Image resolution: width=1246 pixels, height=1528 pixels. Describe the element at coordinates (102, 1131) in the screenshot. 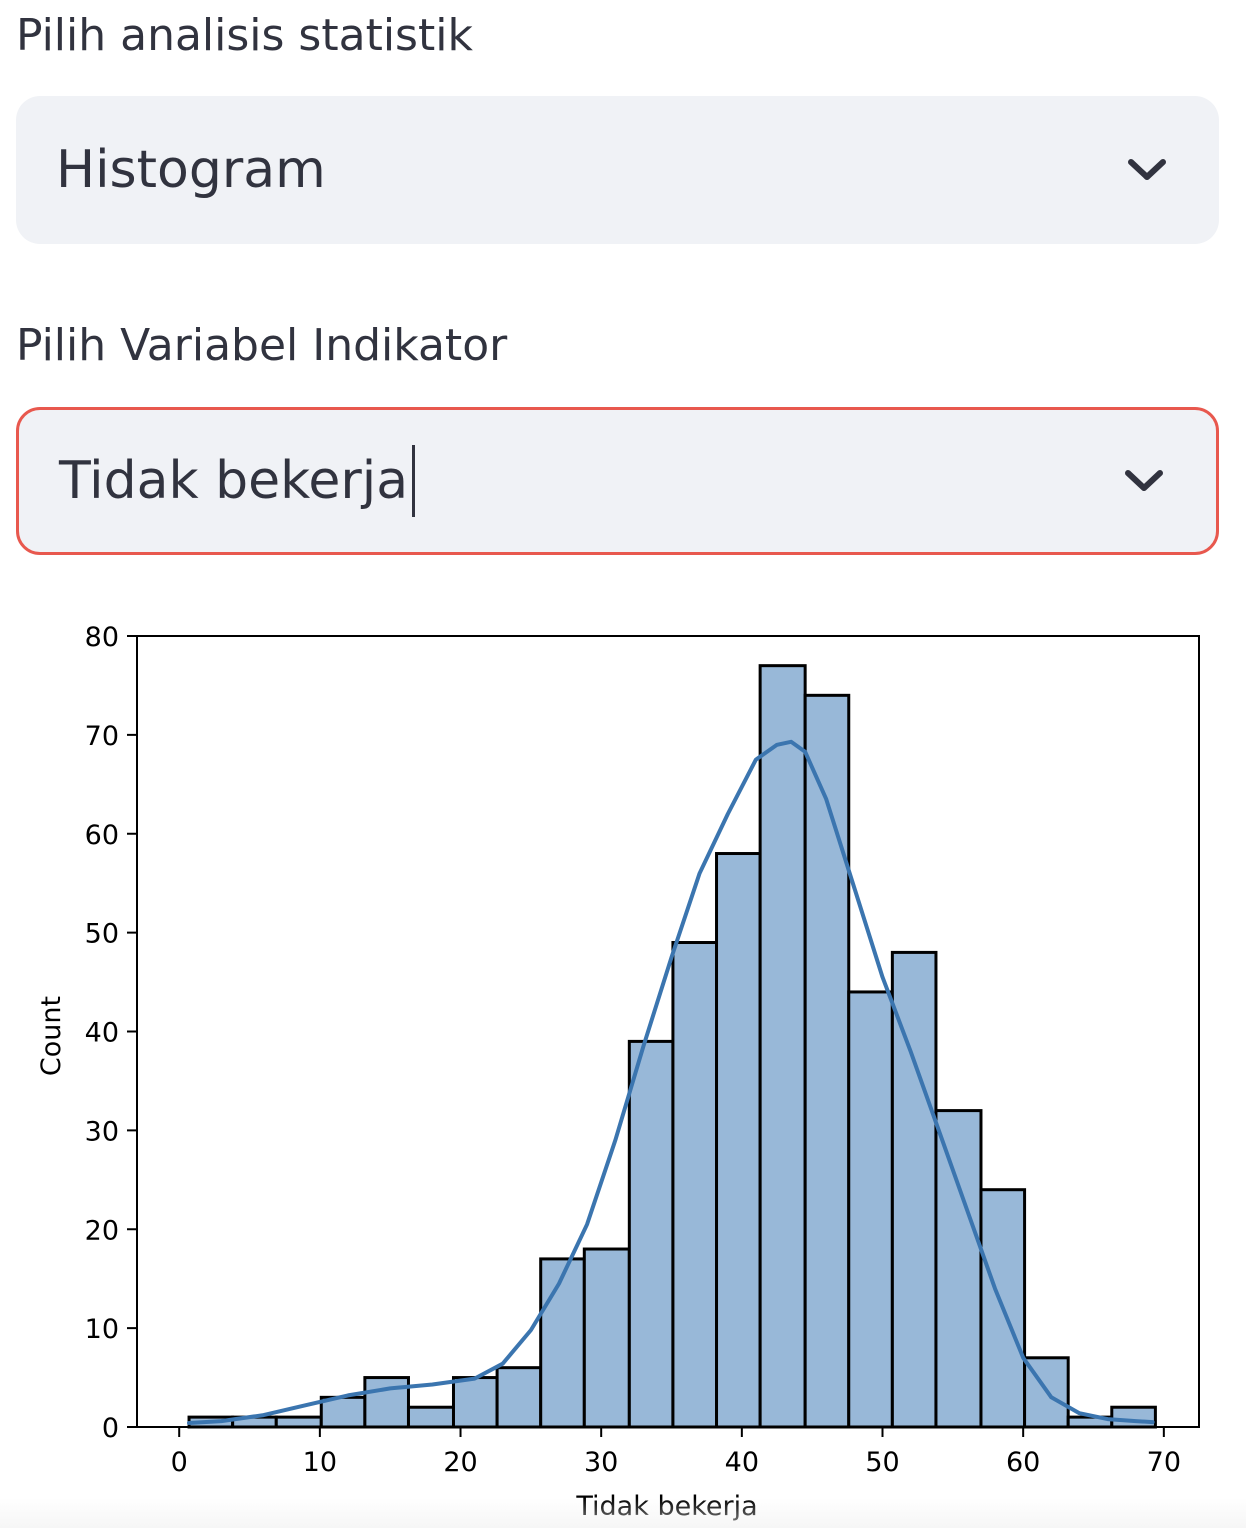

I see `y-tick-label: 30` at that location.